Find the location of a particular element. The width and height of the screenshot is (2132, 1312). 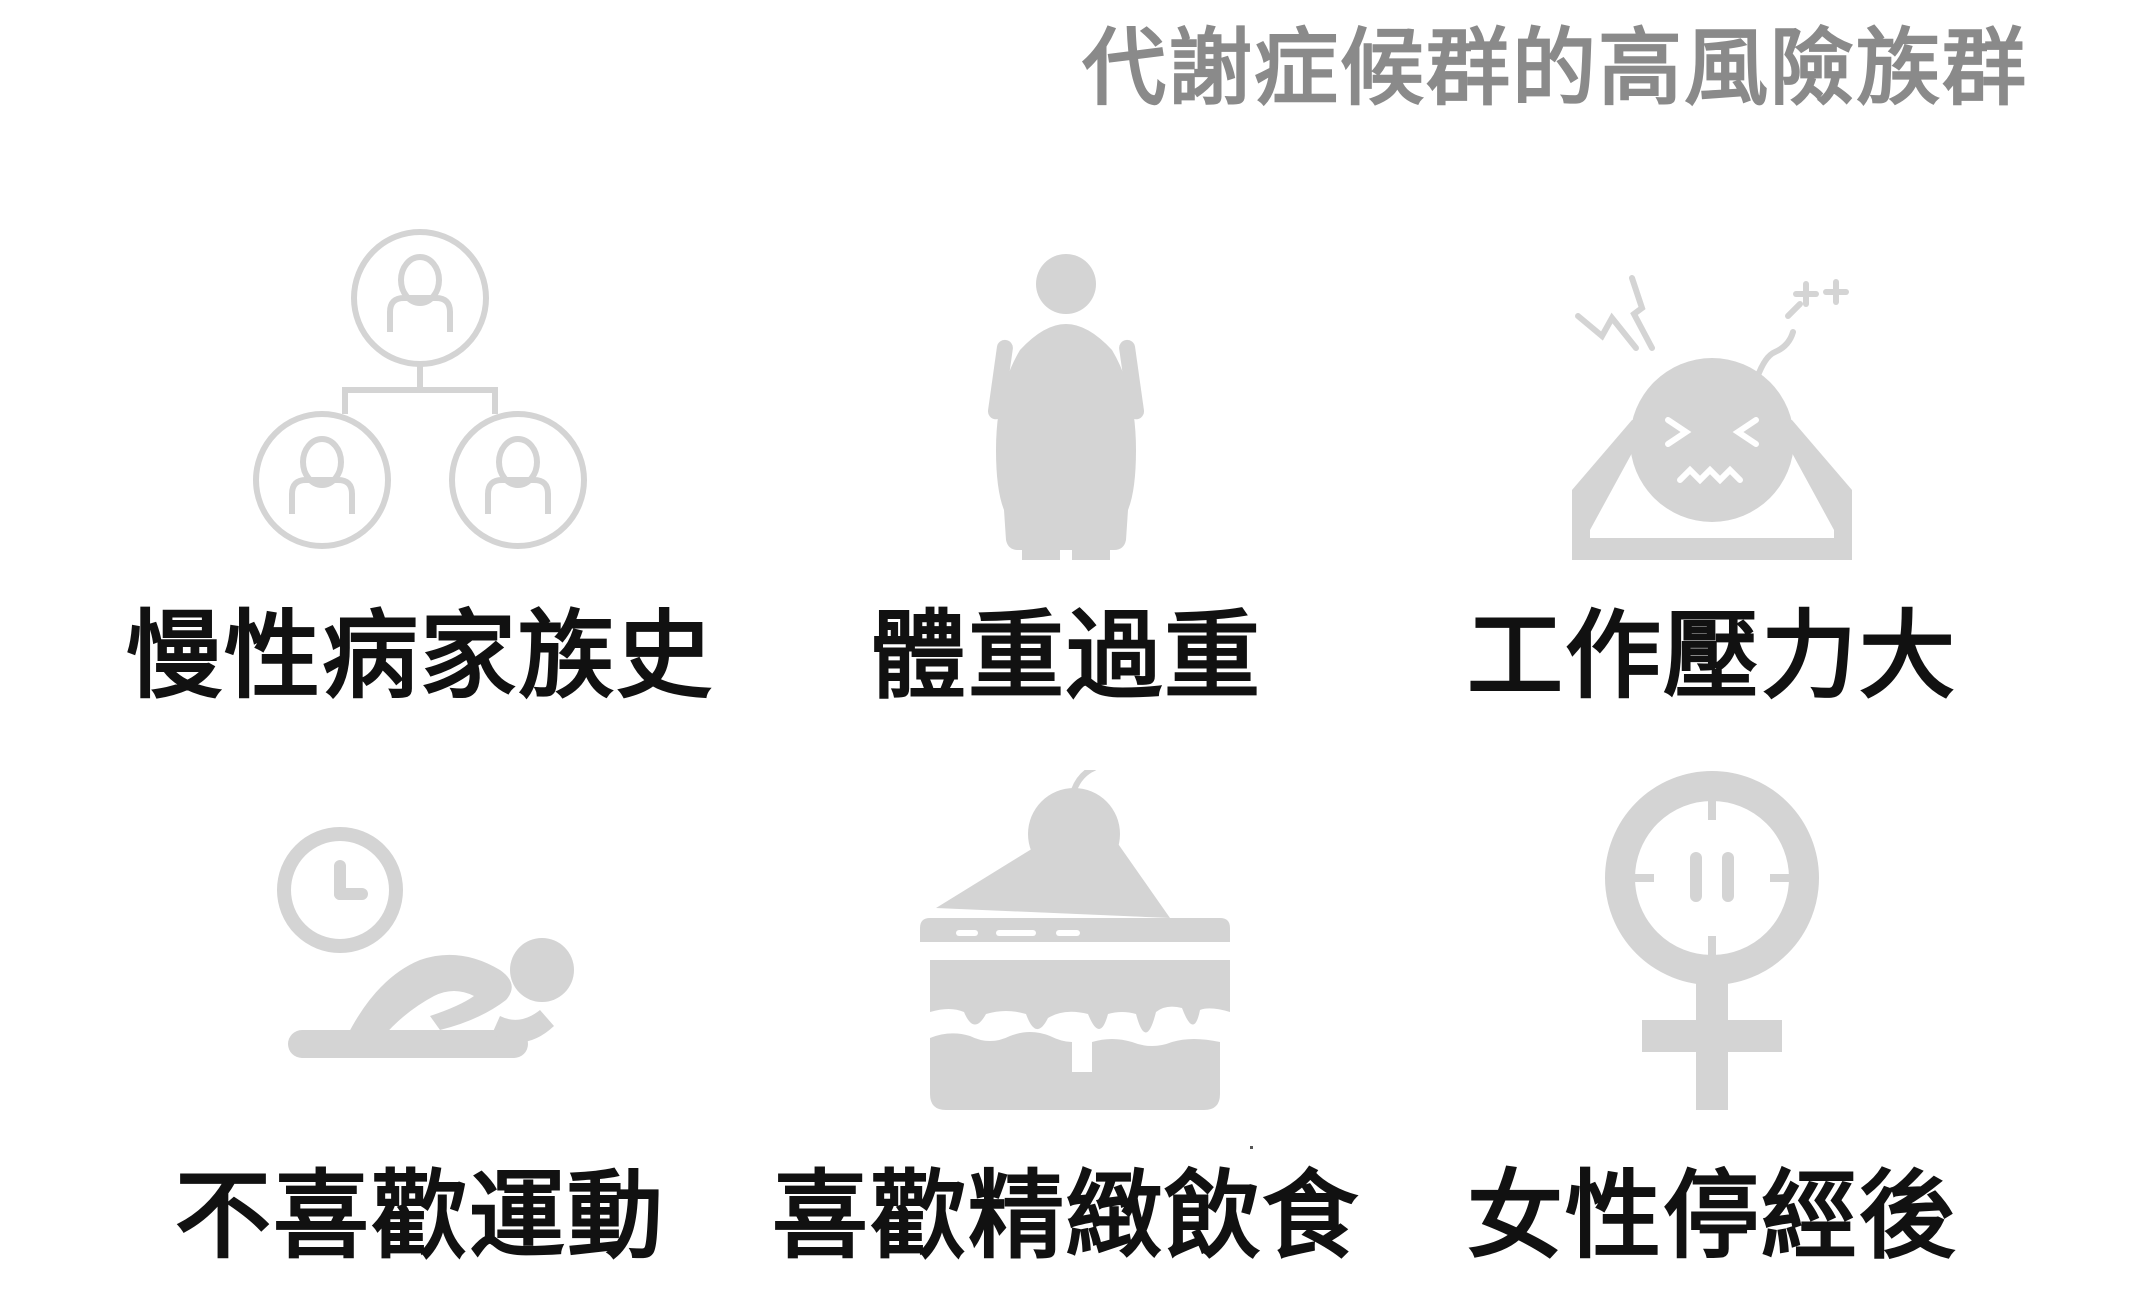

group-refined-diet: 喜歡精緻飲食 is located at coordinates (1066, 1020).